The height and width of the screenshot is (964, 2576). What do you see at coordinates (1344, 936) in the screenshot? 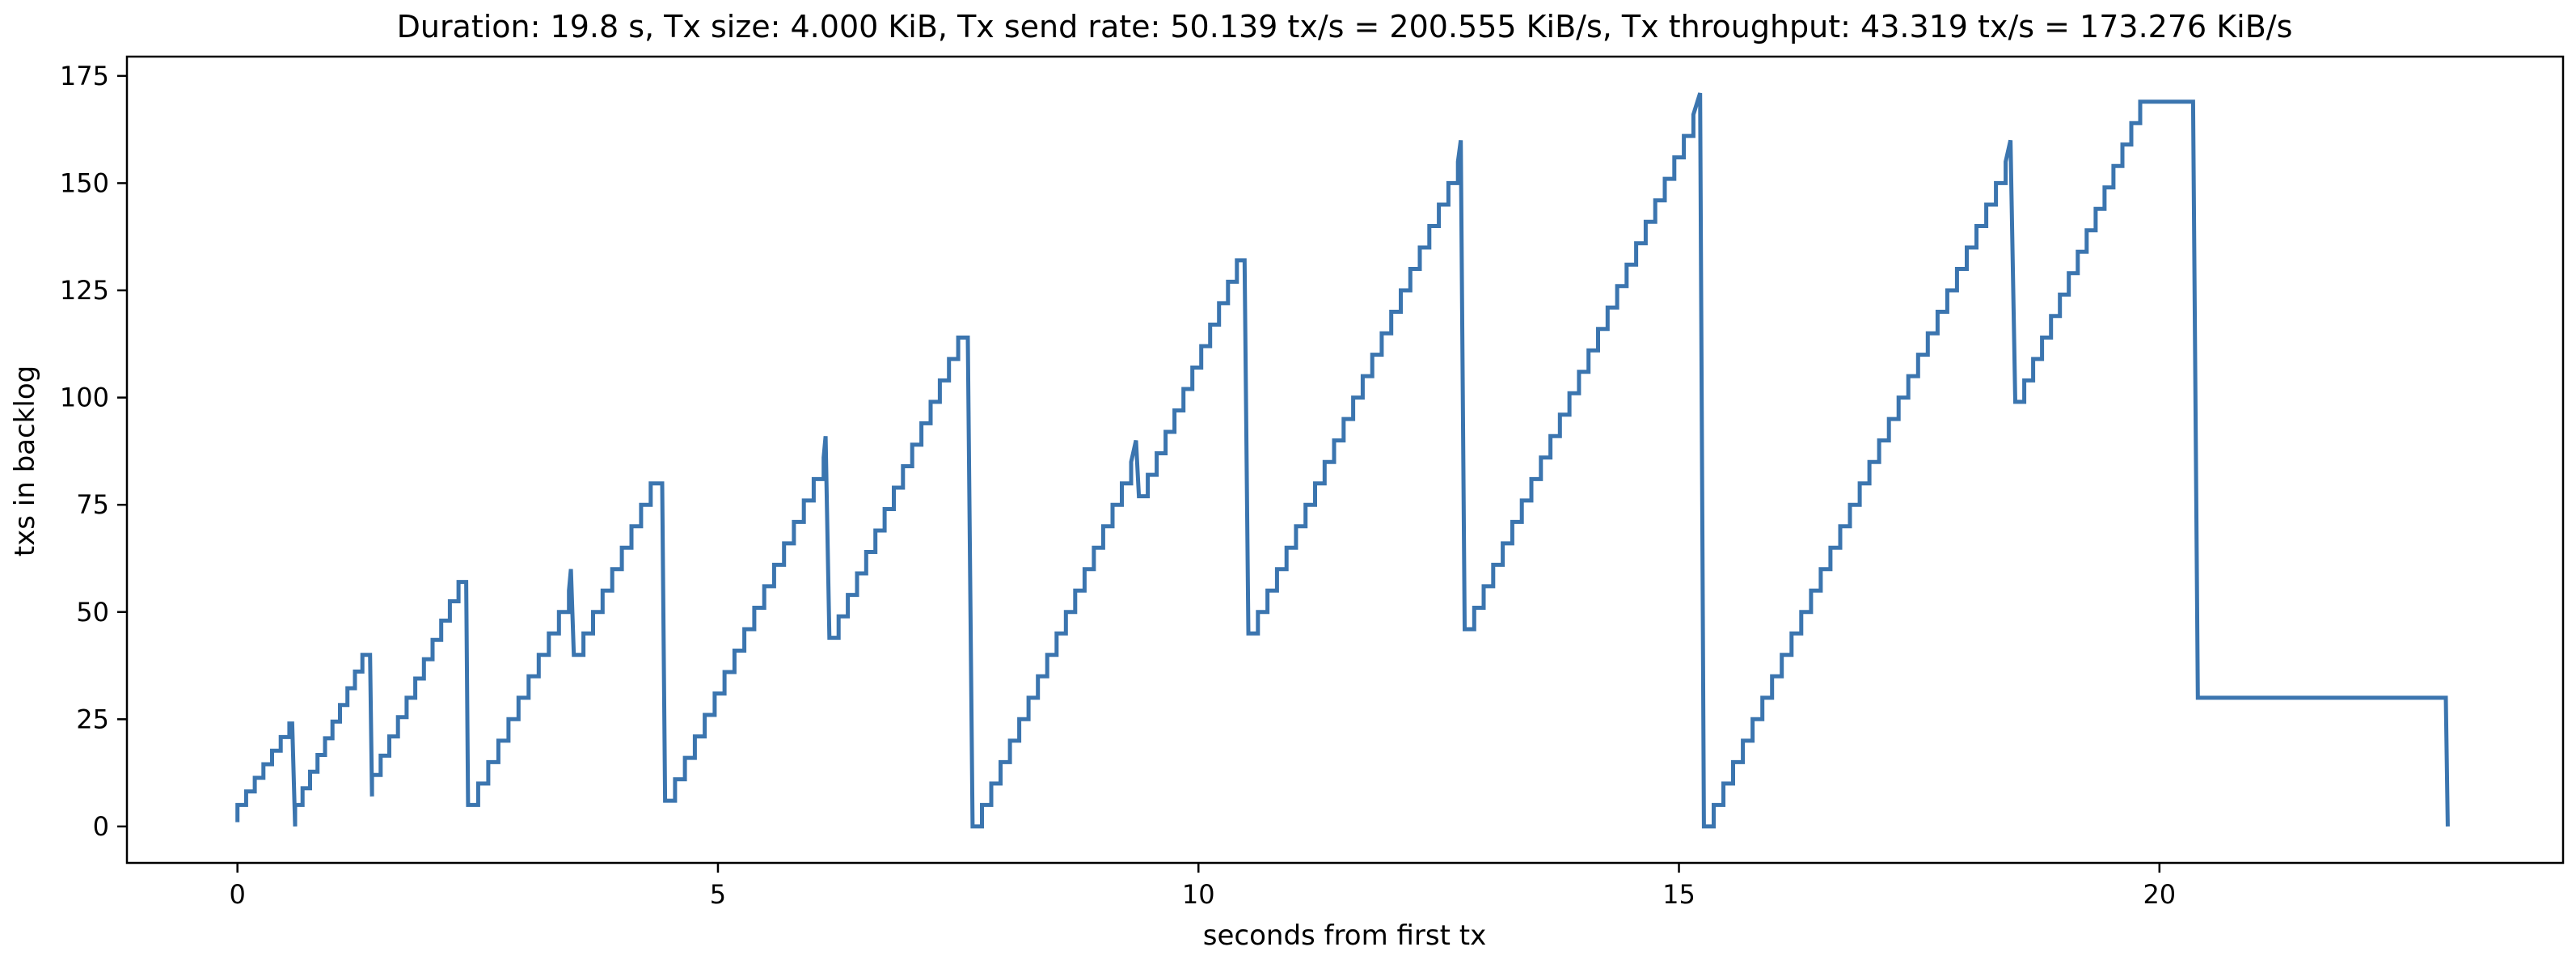
I see `x-axis-label: seconds from first tx` at bounding box center [1344, 936].